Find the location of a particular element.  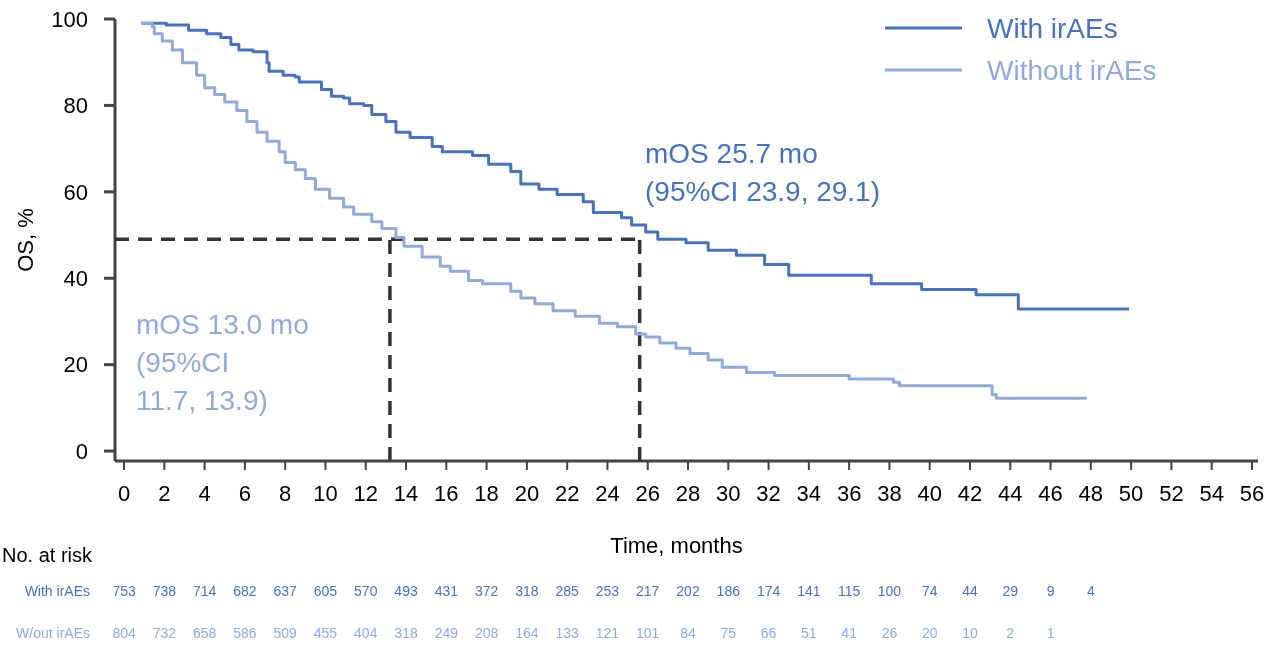

x-tick-label: 42 is located at coordinates (970, 493).